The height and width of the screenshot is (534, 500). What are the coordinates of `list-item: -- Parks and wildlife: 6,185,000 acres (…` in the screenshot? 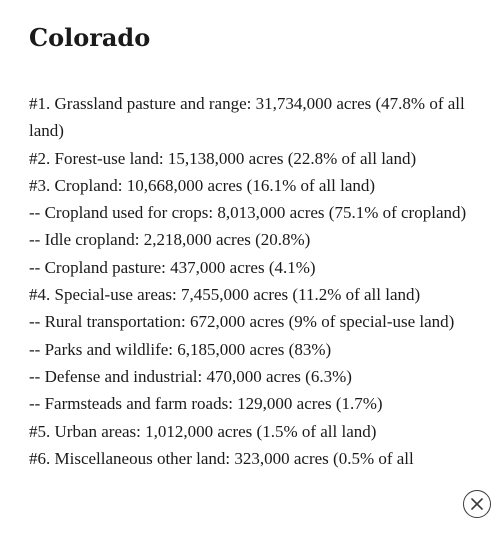 It's located at (180, 349).